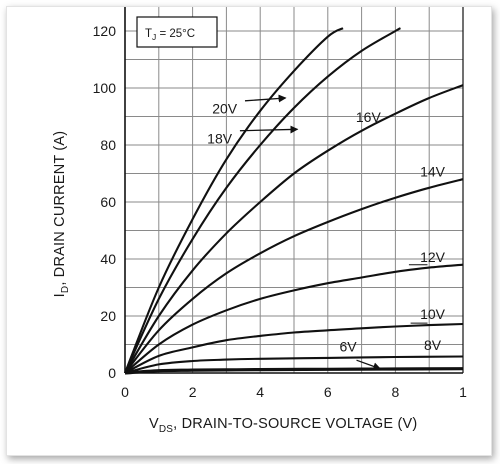 Image resolution: width=500 pixels, height=464 pixels. What do you see at coordinates (265, 98) in the screenshot?
I see `arrow-20V` at bounding box center [265, 98].